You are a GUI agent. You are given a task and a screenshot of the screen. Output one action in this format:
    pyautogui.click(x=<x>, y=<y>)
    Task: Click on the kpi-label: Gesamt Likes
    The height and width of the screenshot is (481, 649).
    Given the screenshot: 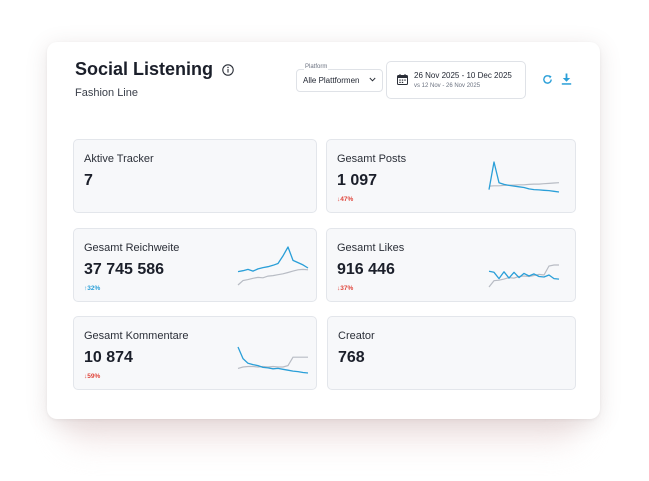 What is the action you would take?
    pyautogui.click(x=371, y=248)
    